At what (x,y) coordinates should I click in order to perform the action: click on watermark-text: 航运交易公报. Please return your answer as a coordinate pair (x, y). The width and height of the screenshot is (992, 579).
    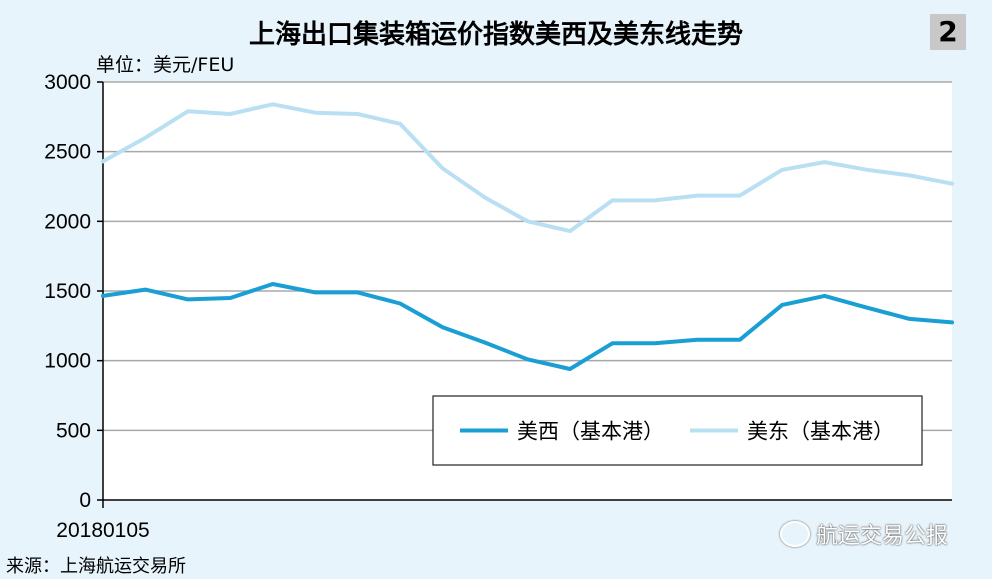
    Looking at the image, I should click on (882, 536).